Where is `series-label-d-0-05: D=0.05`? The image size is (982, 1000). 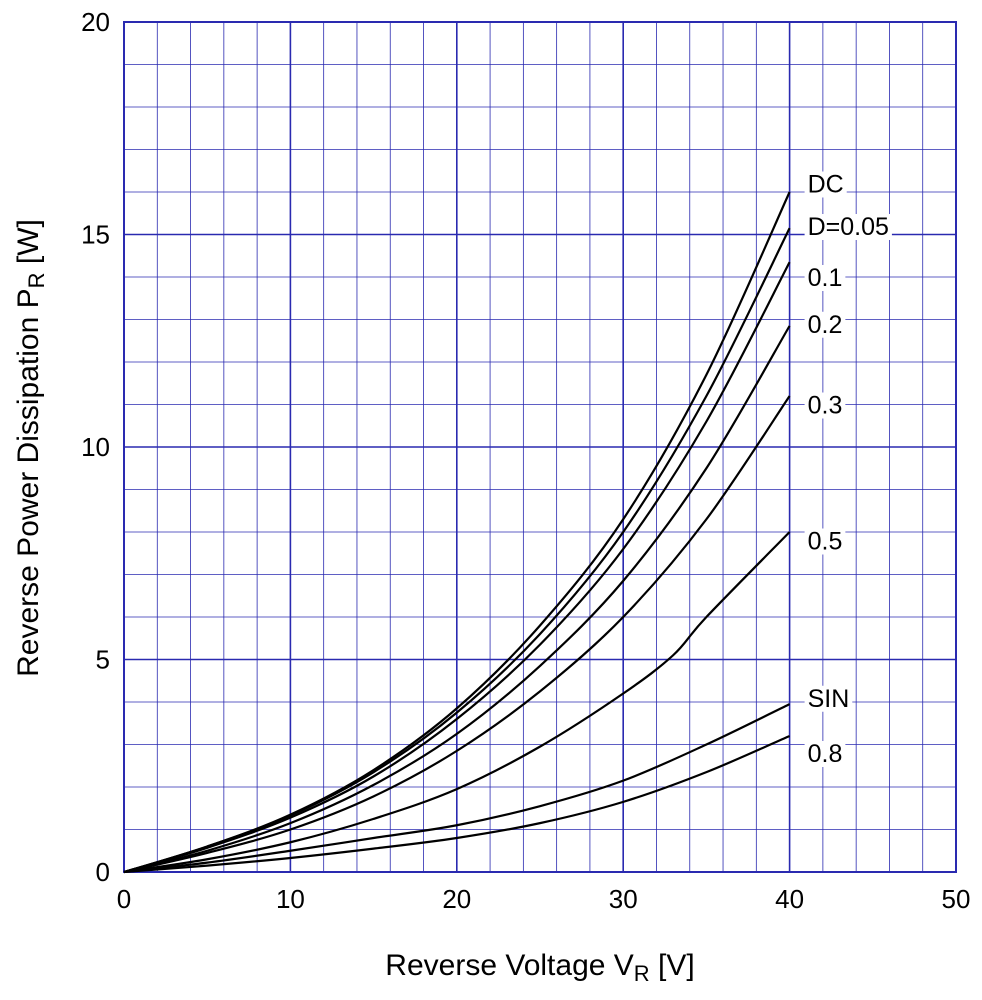
series-label-d-0-05: D=0.05 is located at coordinates (848, 227).